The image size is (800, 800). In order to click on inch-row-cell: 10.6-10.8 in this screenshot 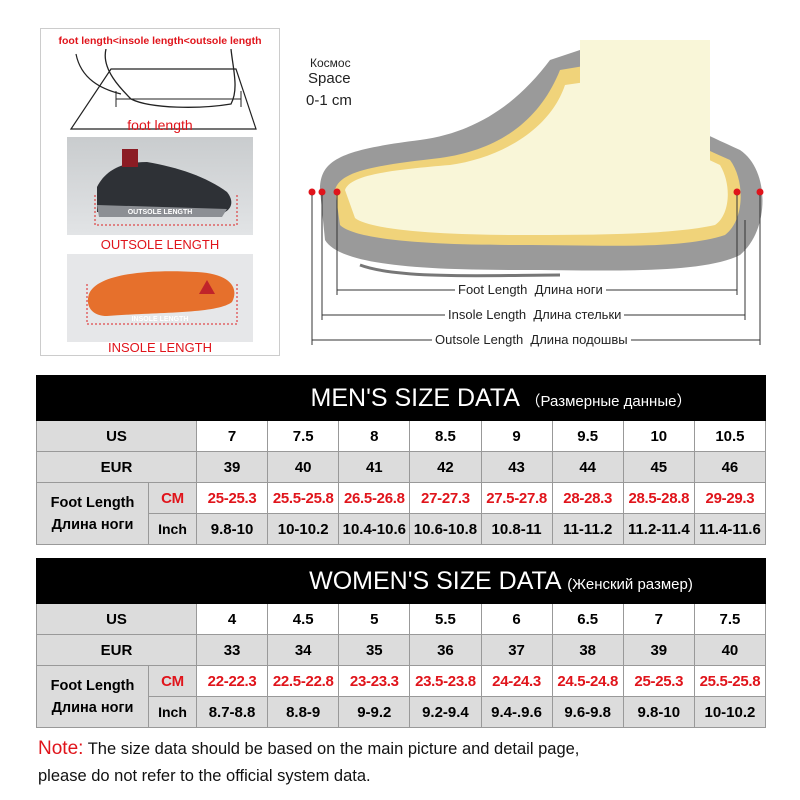, I will do `click(445, 529)`.